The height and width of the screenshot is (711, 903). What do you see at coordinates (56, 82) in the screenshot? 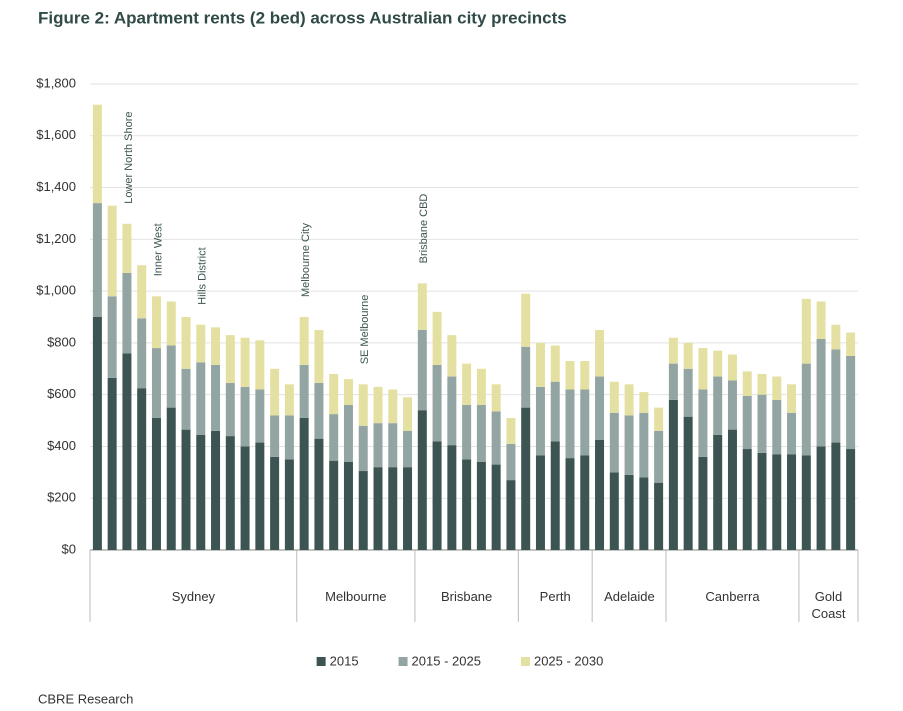
I see `y-tick-label: $1,800` at bounding box center [56, 82].